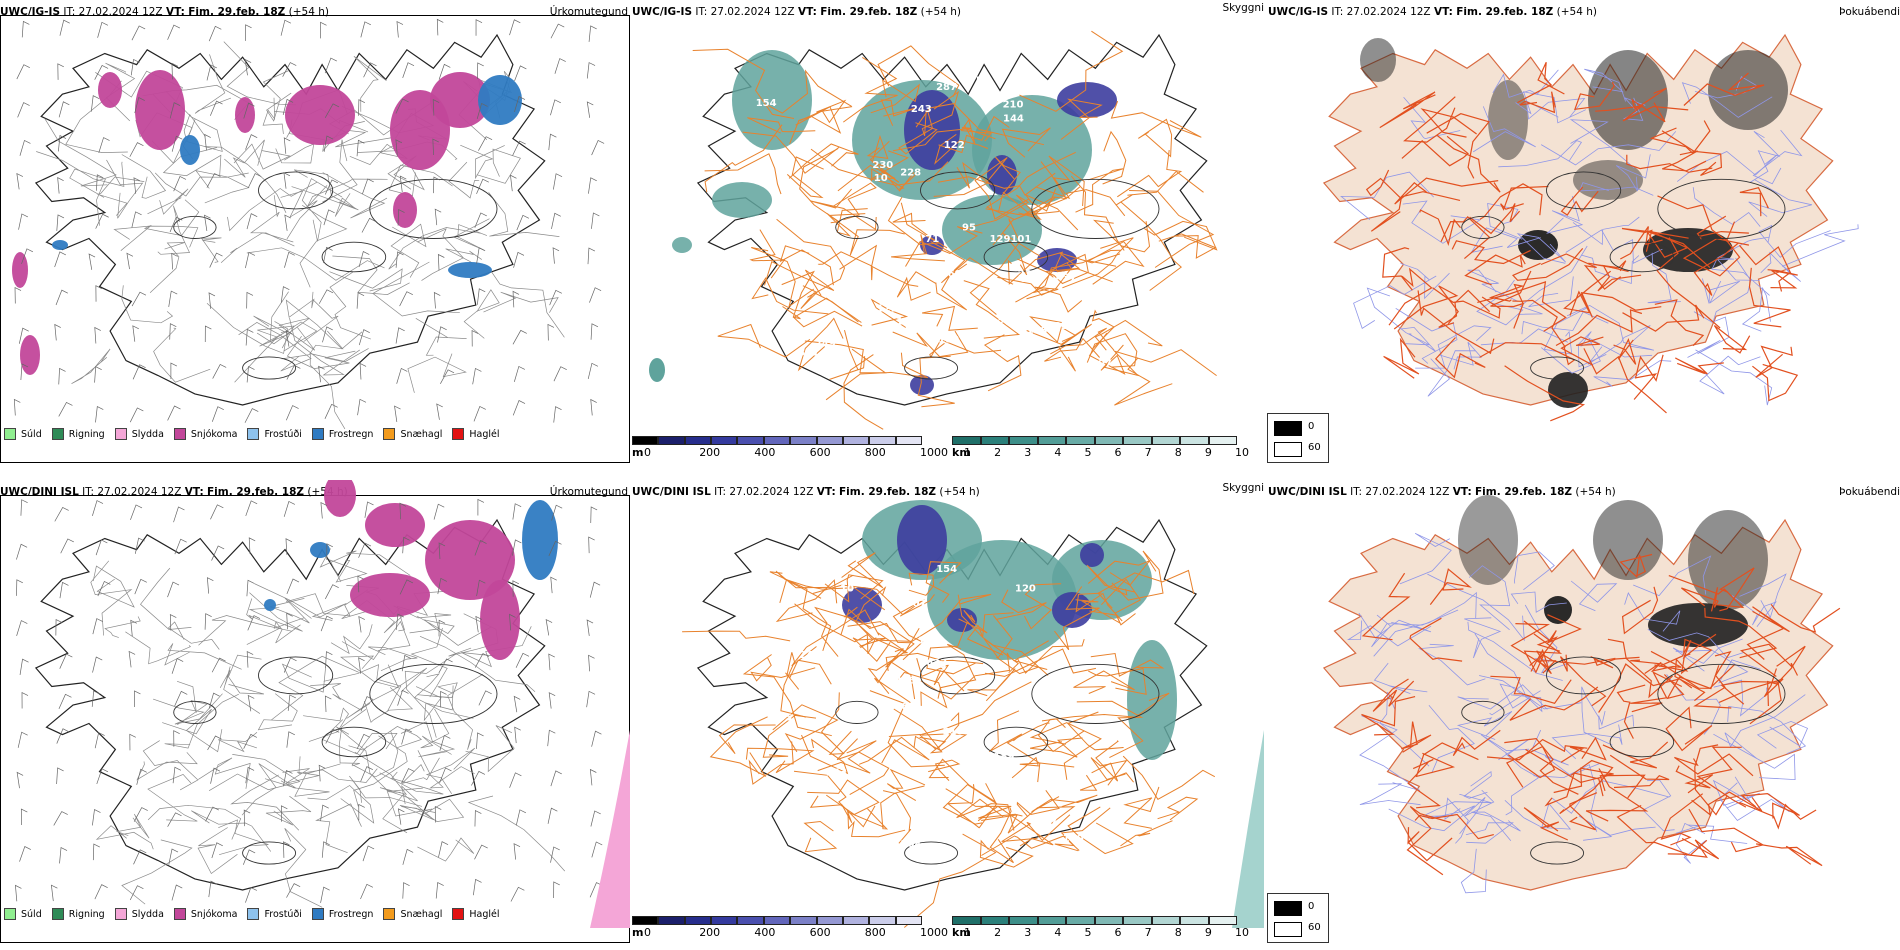 The width and height of the screenshot is (1900, 950). I want to click on legend-label: Snæhagl, so click(421, 914).